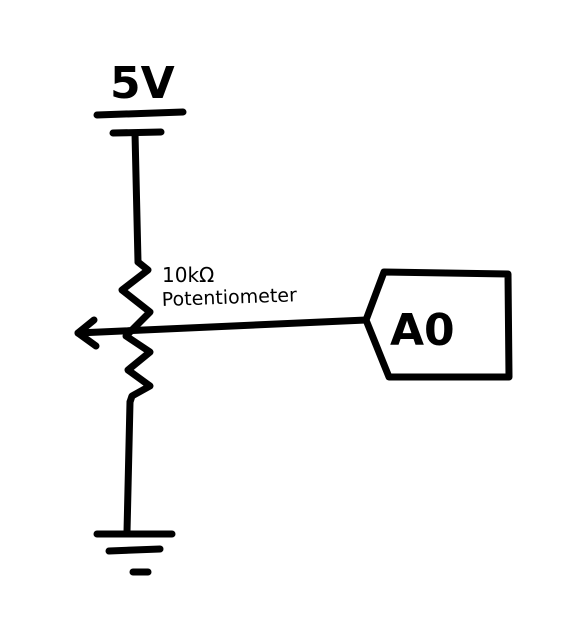 Image resolution: width=578 pixels, height=620 pixels. Describe the element at coordinates (229, 297) in the screenshot. I see `potentiometer-name-label: Potentiometer` at that location.